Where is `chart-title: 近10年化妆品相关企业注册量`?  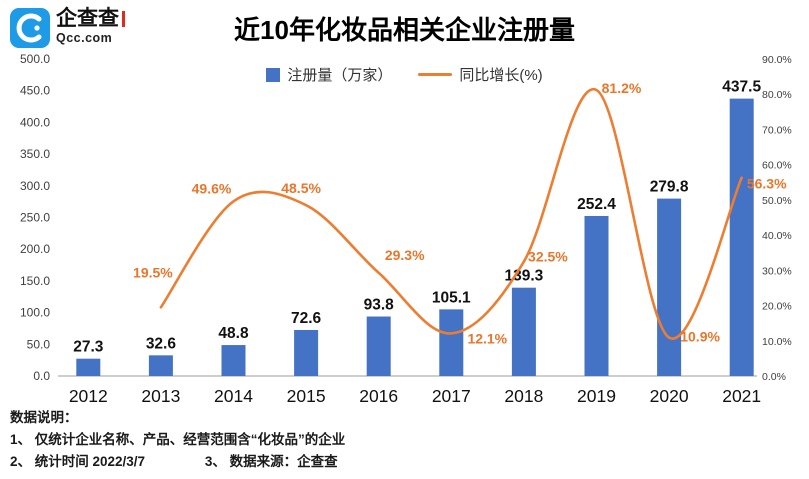 chart-title: 近10年化妆品相关企业注册量 is located at coordinates (404, 30).